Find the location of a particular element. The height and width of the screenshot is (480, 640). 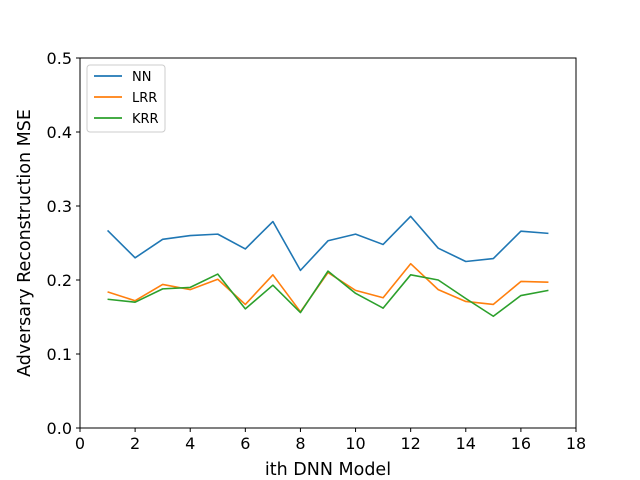

x-tick-label: 16 is located at coordinates (521, 443).